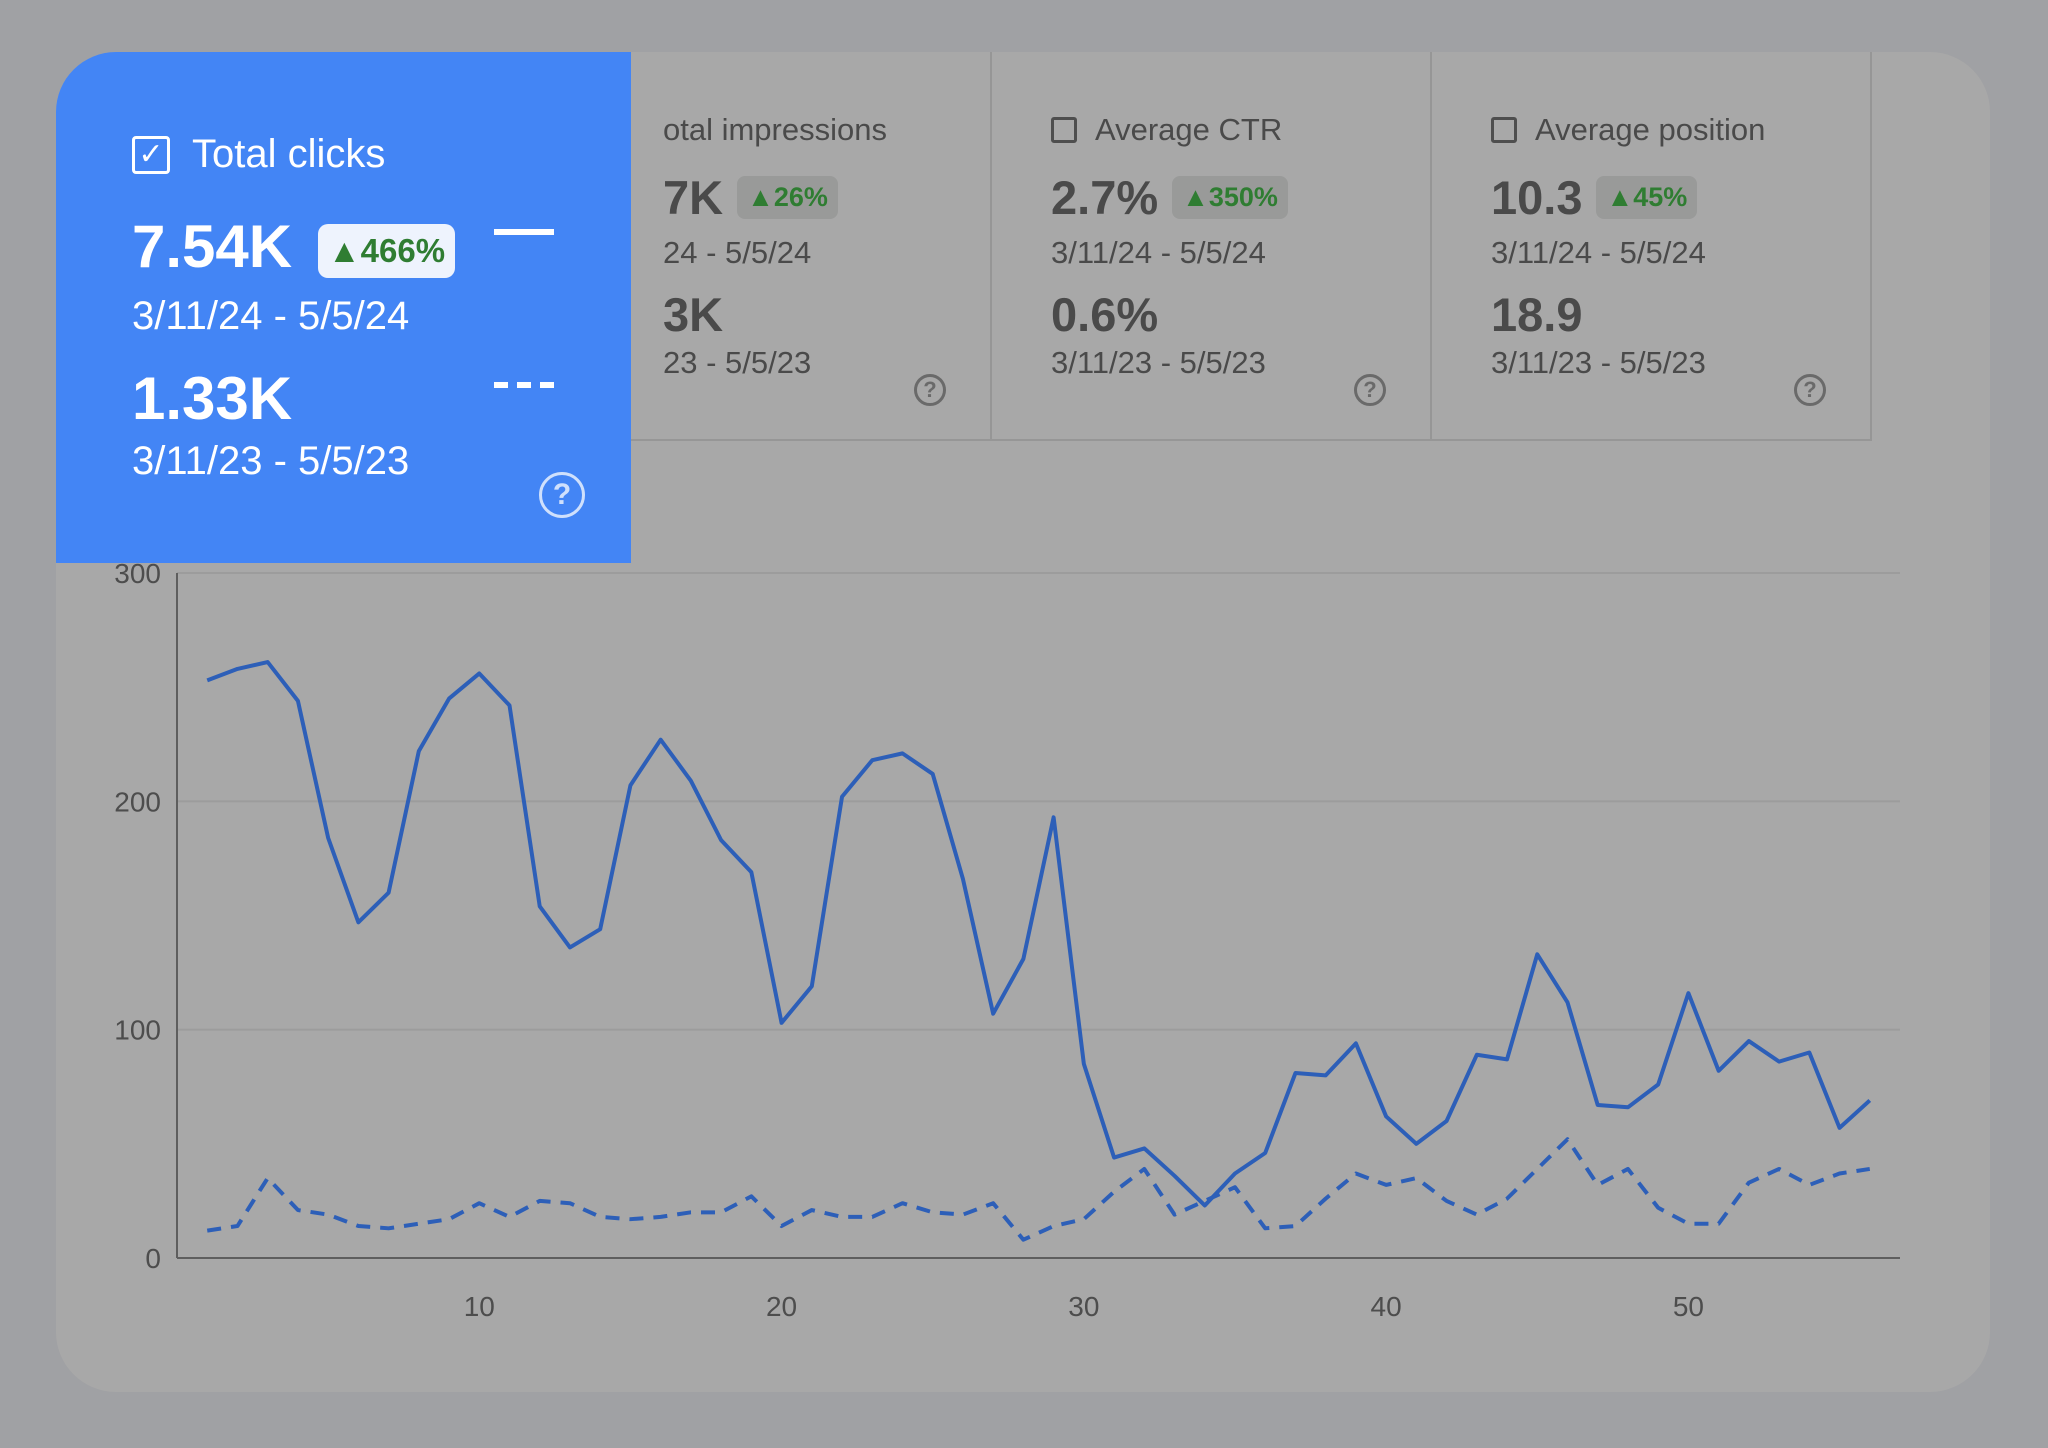 The width and height of the screenshot is (2048, 1448). What do you see at coordinates (479, 1306) in the screenshot?
I see `x-tick-label: 10` at bounding box center [479, 1306].